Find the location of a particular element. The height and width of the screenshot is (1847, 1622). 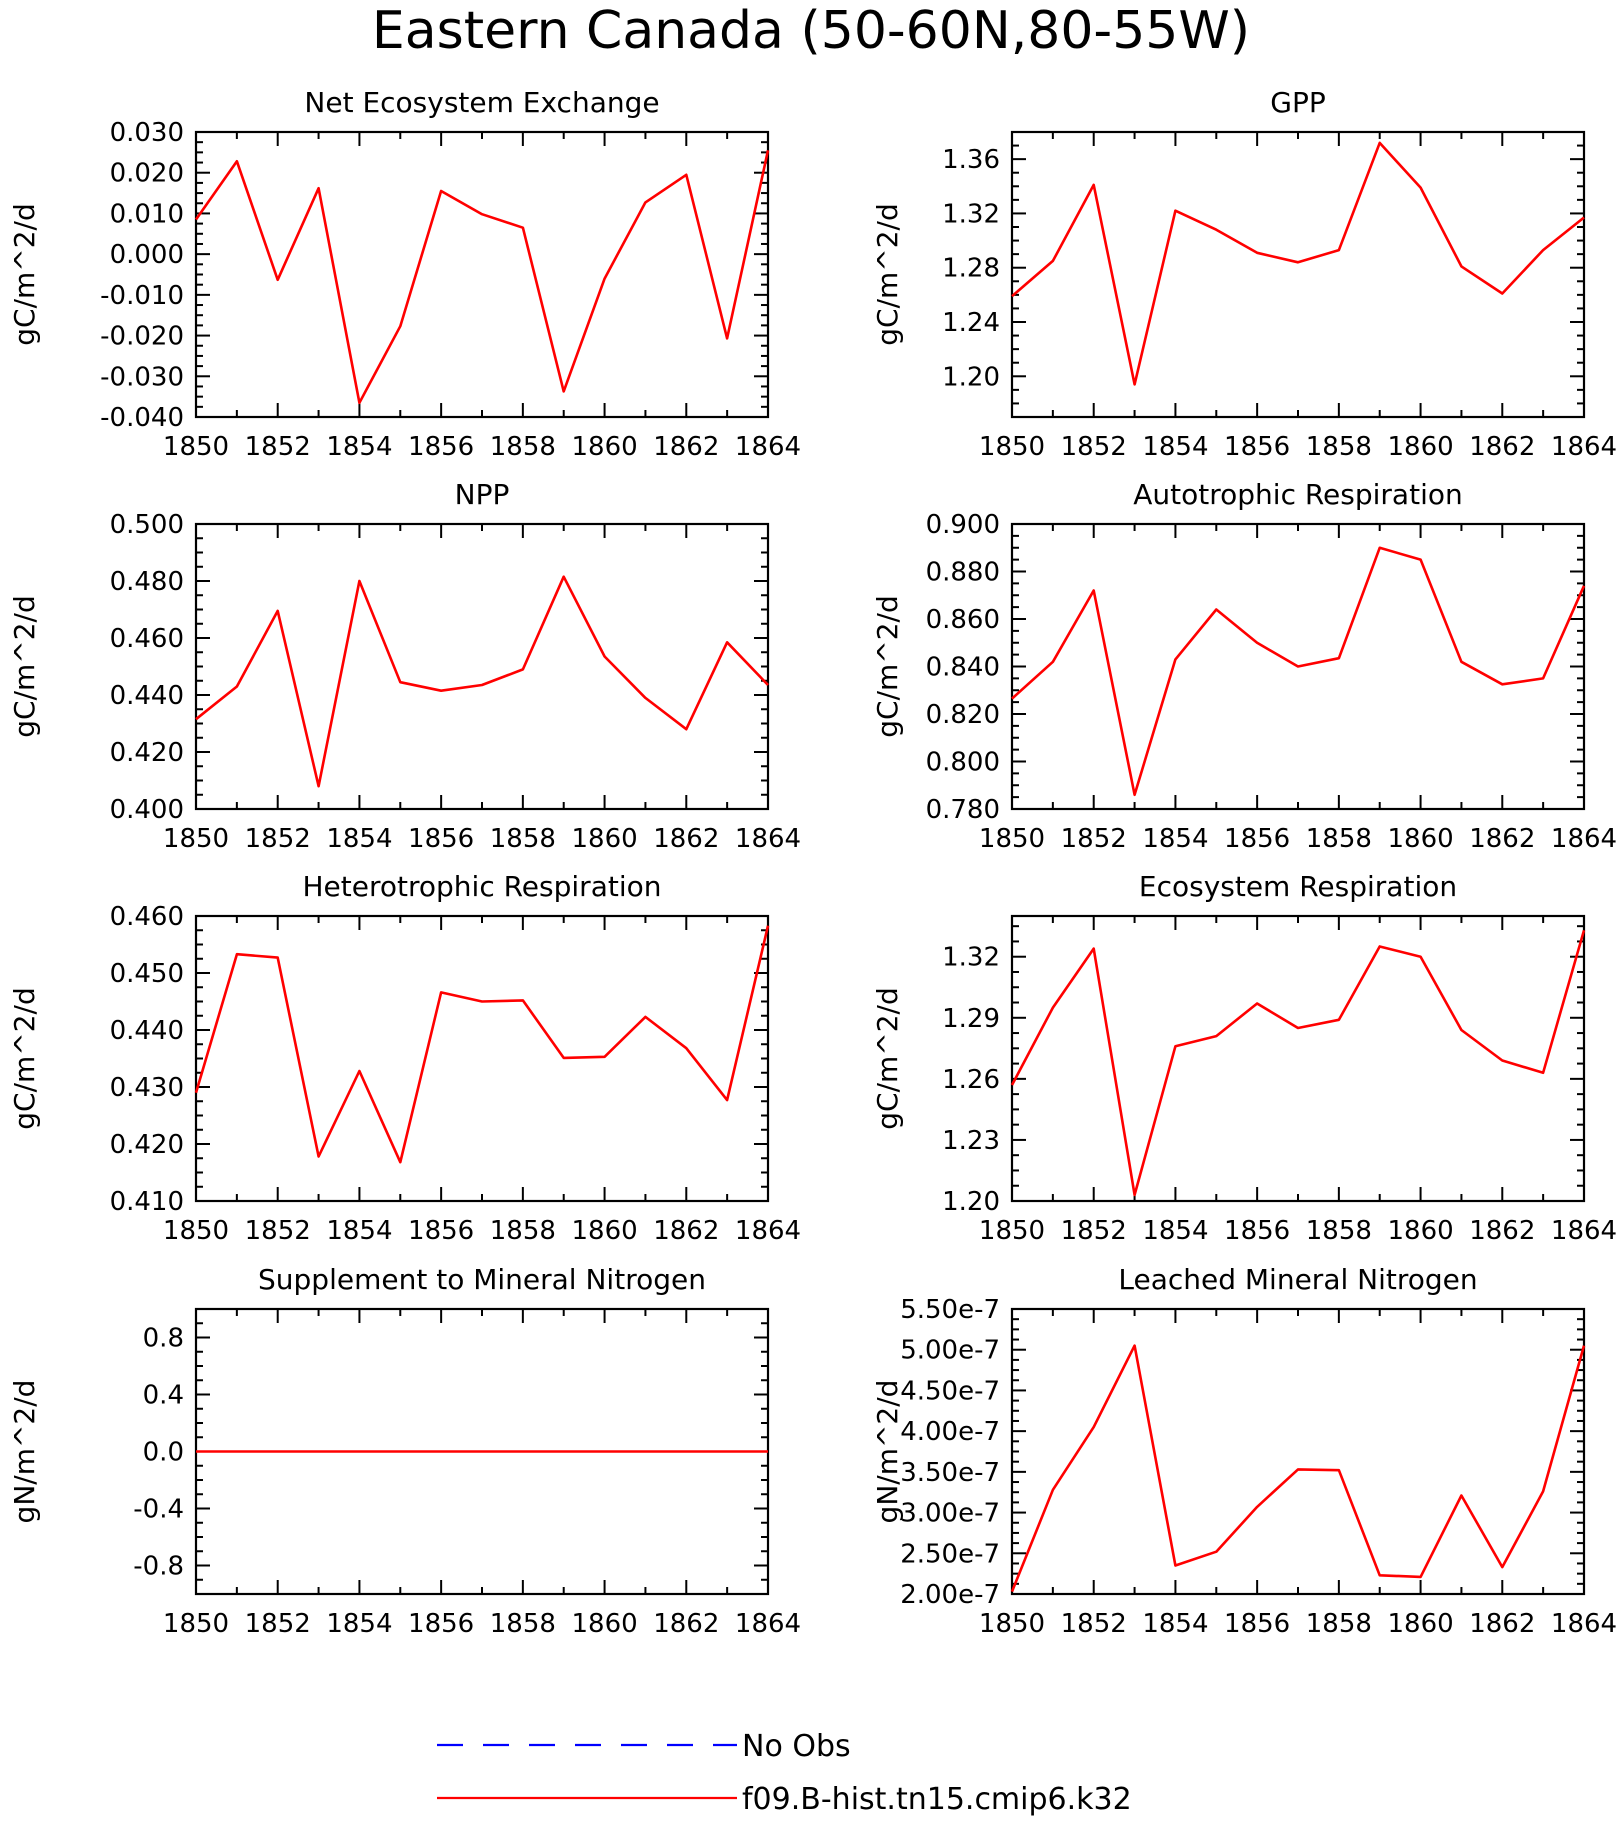

y-tick-label: 0.880 is located at coordinates (963, 573).